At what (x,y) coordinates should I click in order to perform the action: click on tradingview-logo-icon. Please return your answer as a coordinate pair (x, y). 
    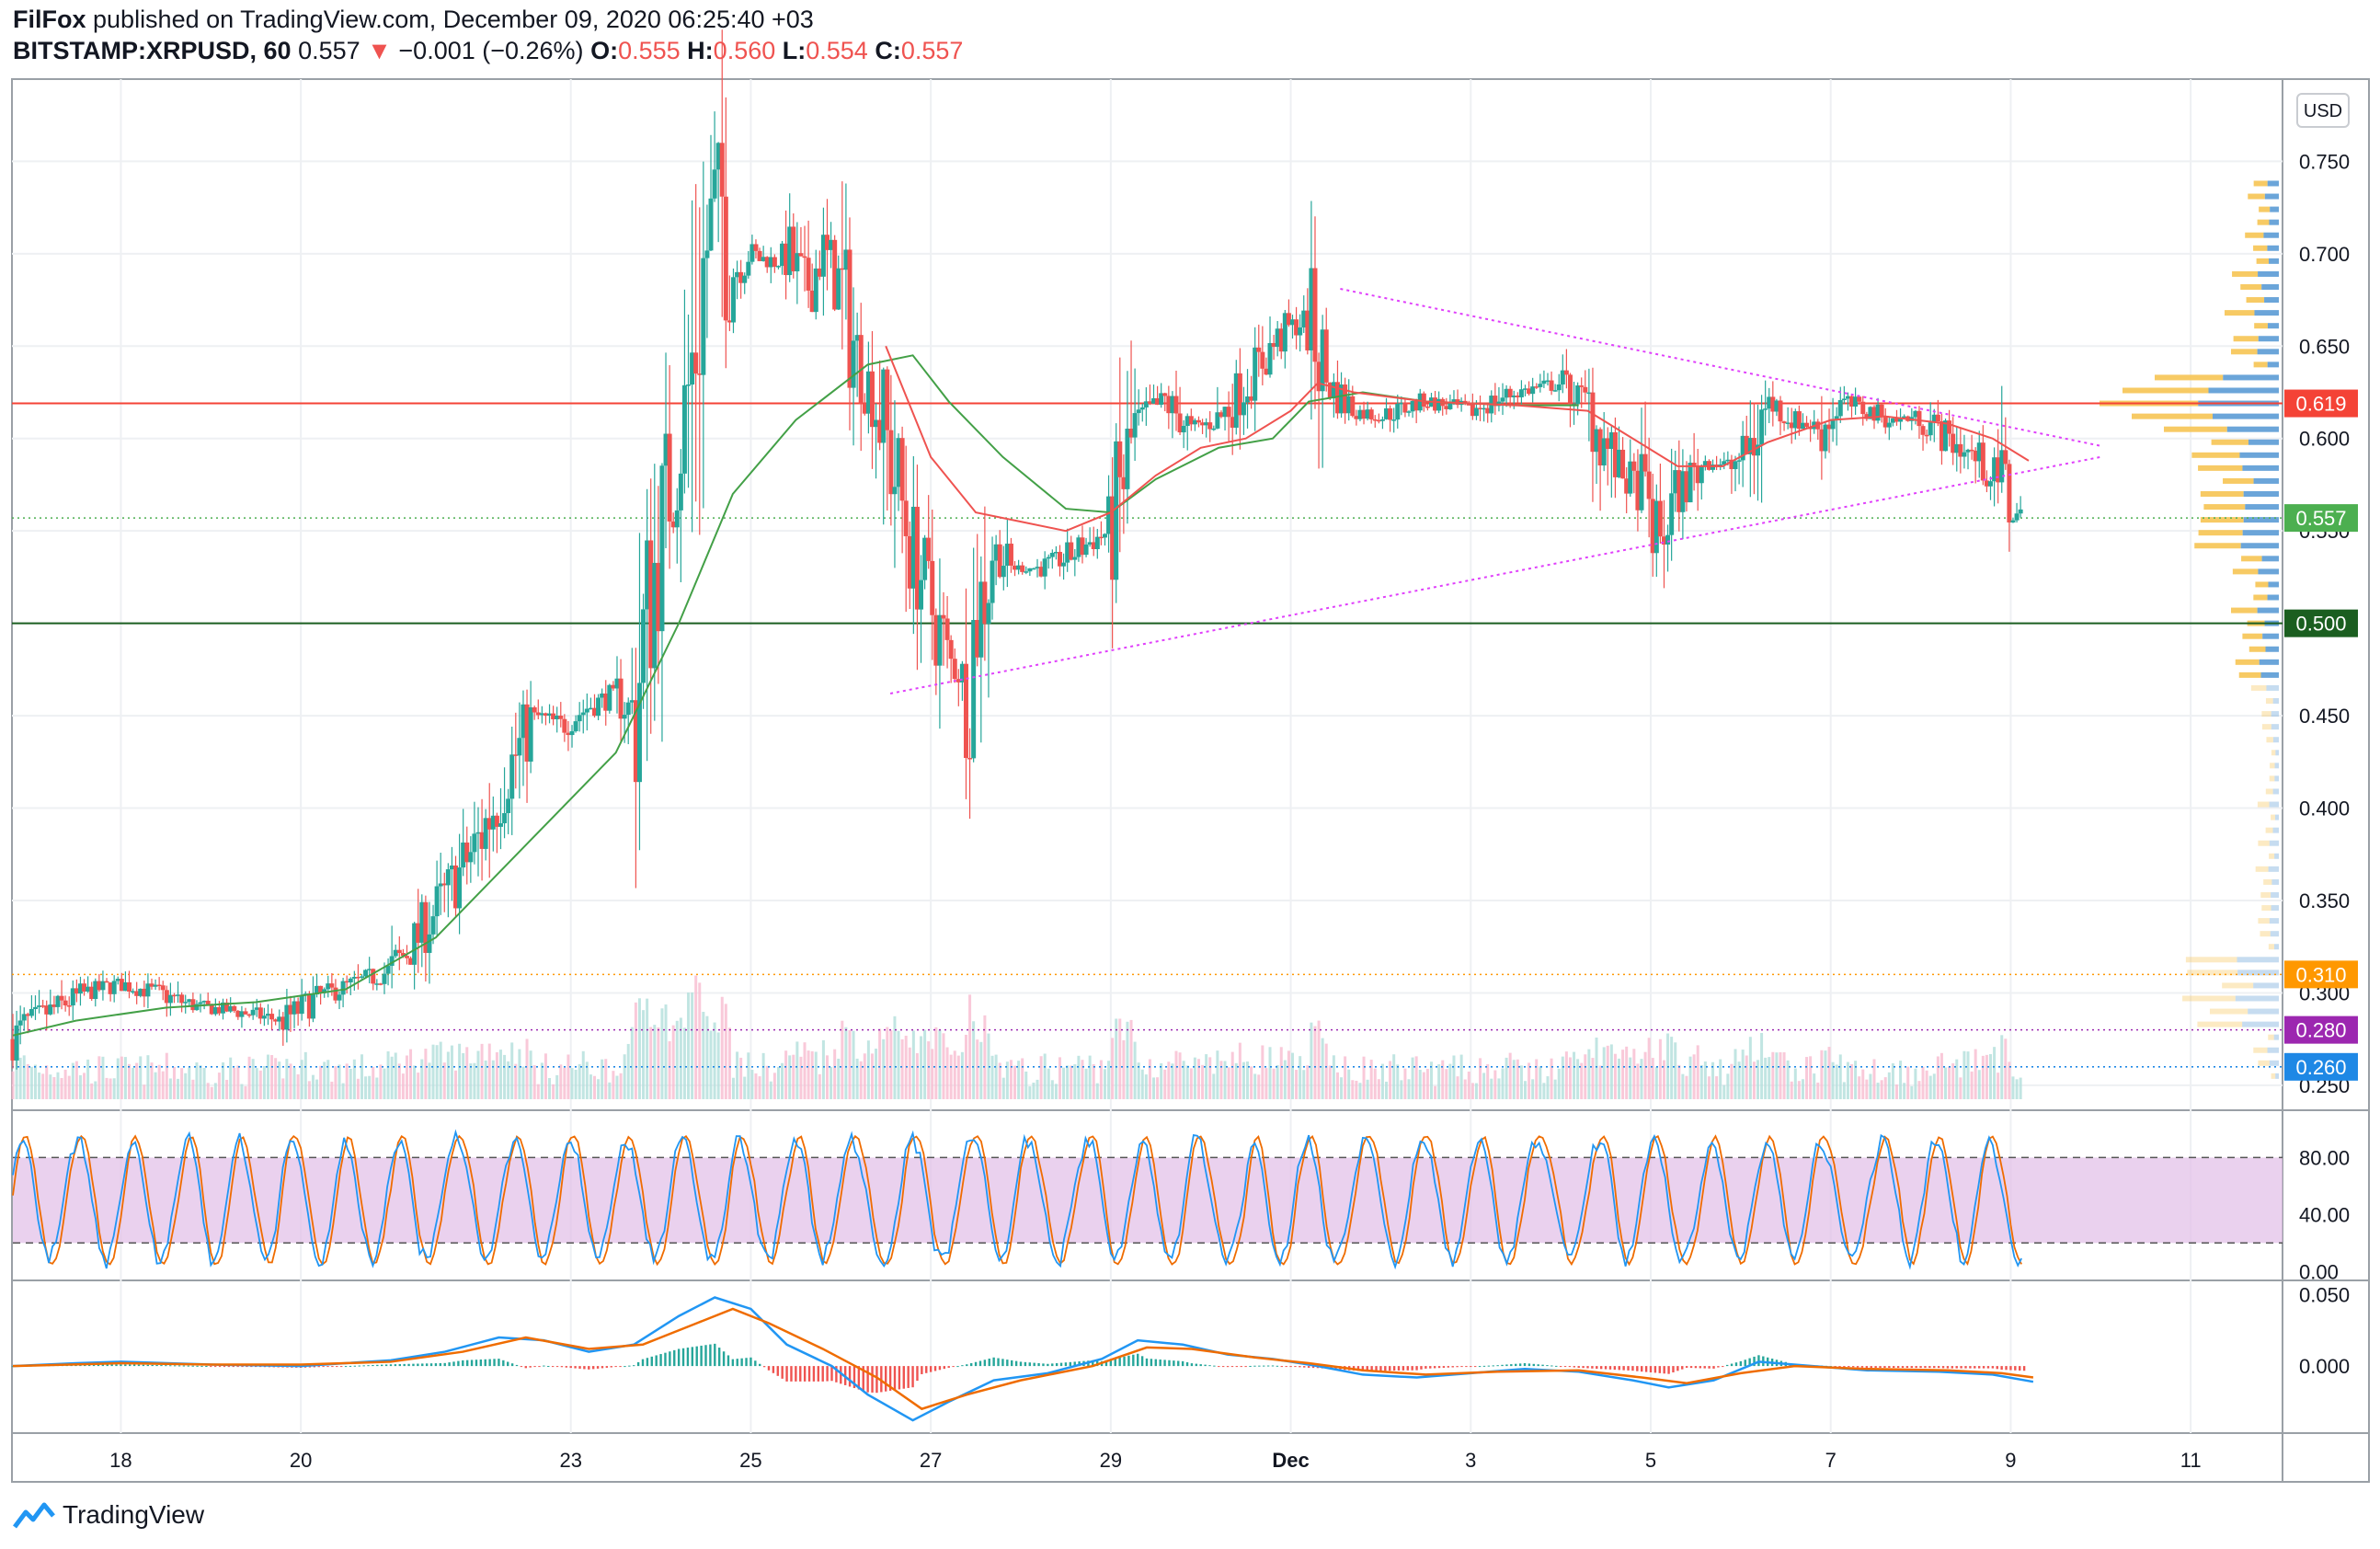
    Looking at the image, I should click on (34, 1516).